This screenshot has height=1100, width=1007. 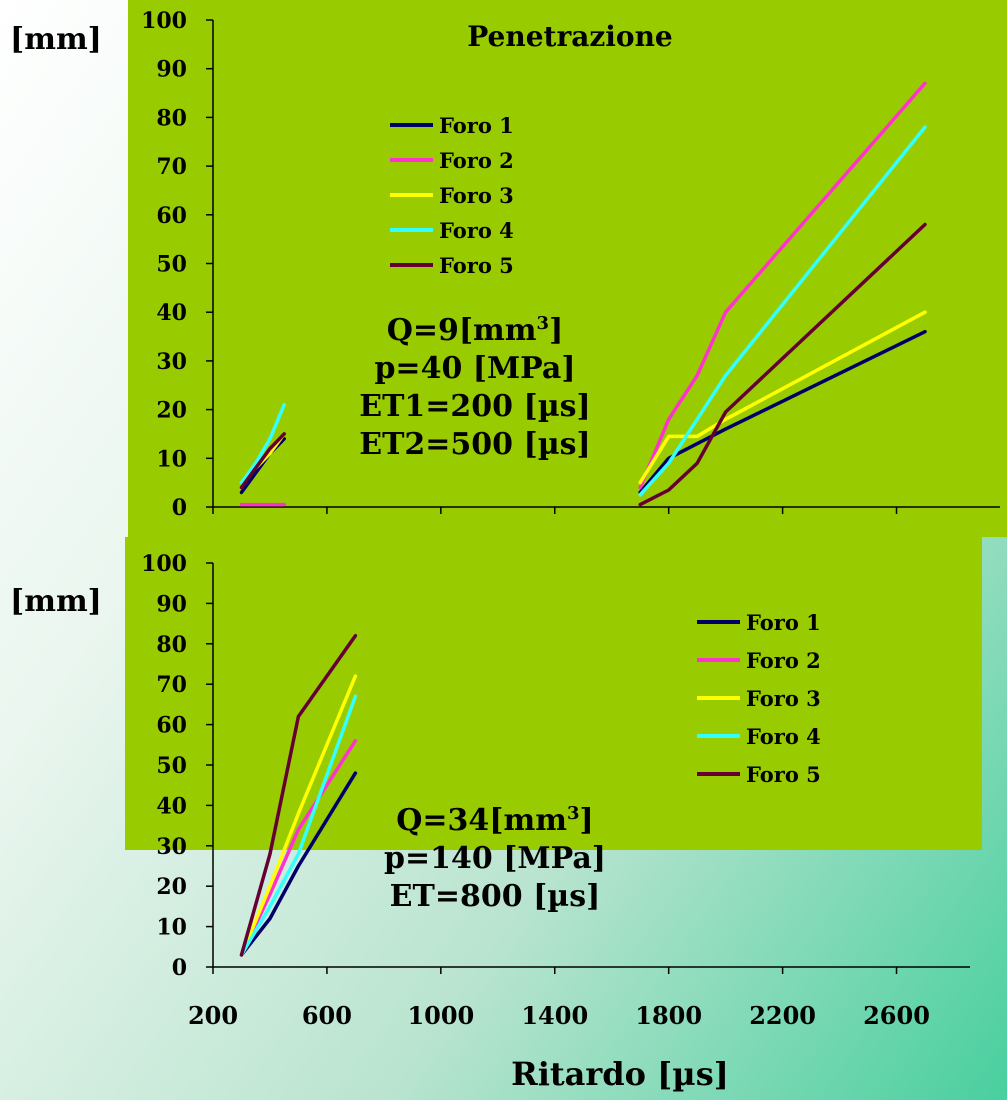 What do you see at coordinates (171, 887) in the screenshot?
I see `bottom-y-tick-label: 20` at bounding box center [171, 887].